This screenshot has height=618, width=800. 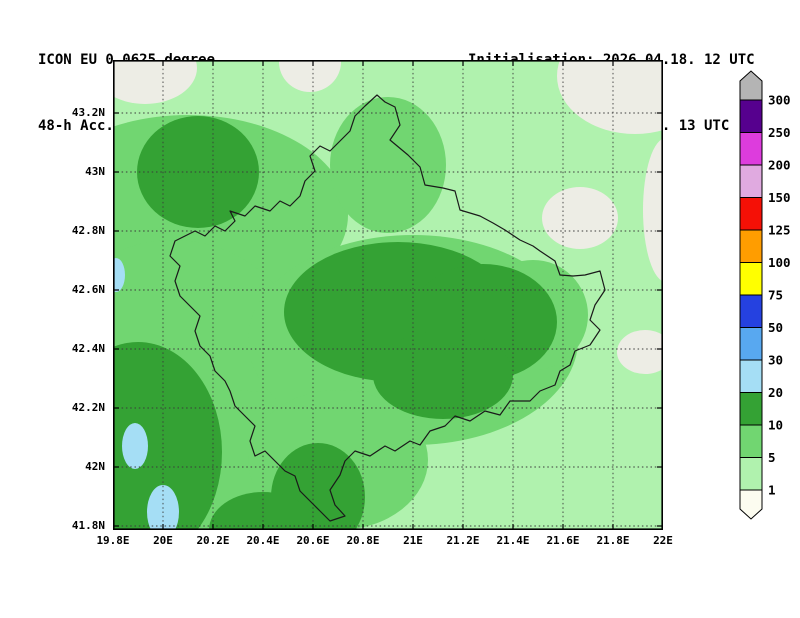 I want to click on legend-tick-label: 300, so click(x=779, y=100).